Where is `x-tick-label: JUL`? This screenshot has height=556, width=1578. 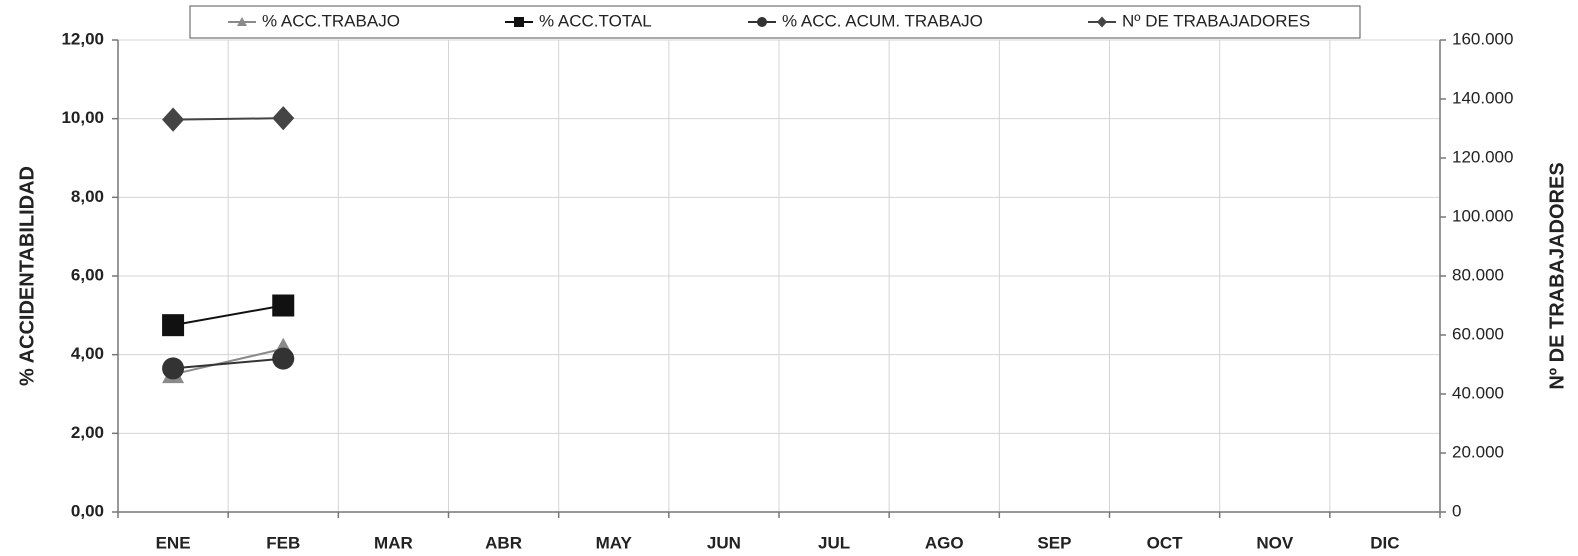 x-tick-label: JUL is located at coordinates (834, 542).